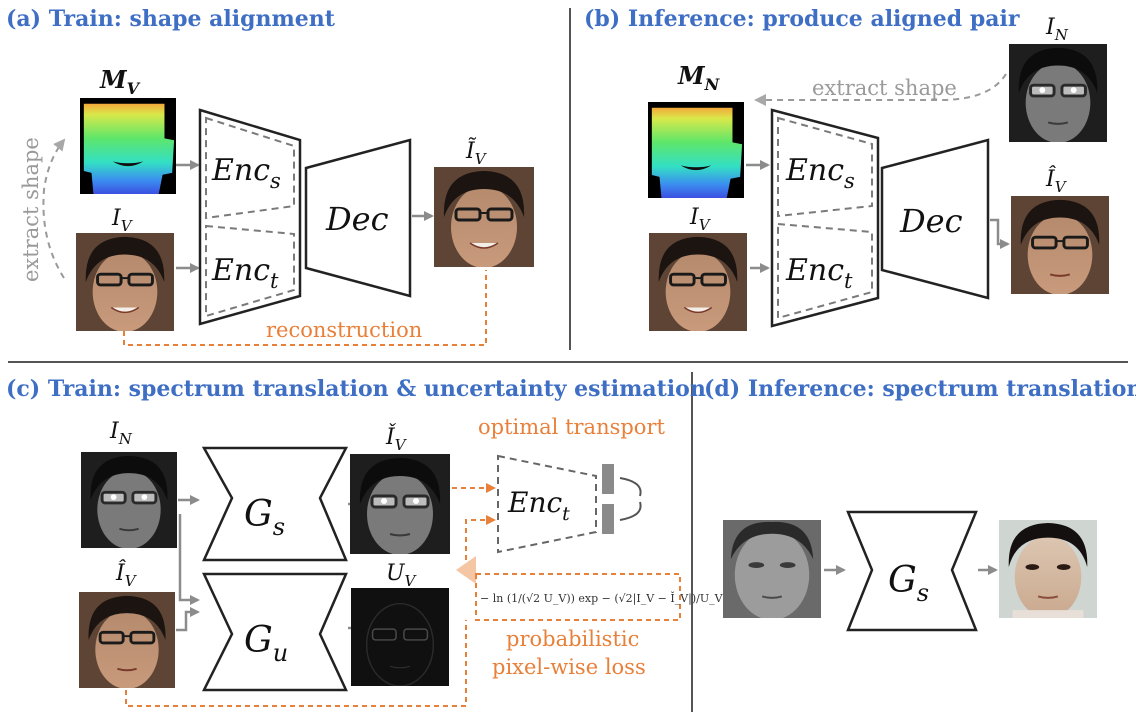 The height and width of the screenshot is (718, 1136). What do you see at coordinates (630, 487) in the screenshot?
I see `compare-arc-top` at bounding box center [630, 487].